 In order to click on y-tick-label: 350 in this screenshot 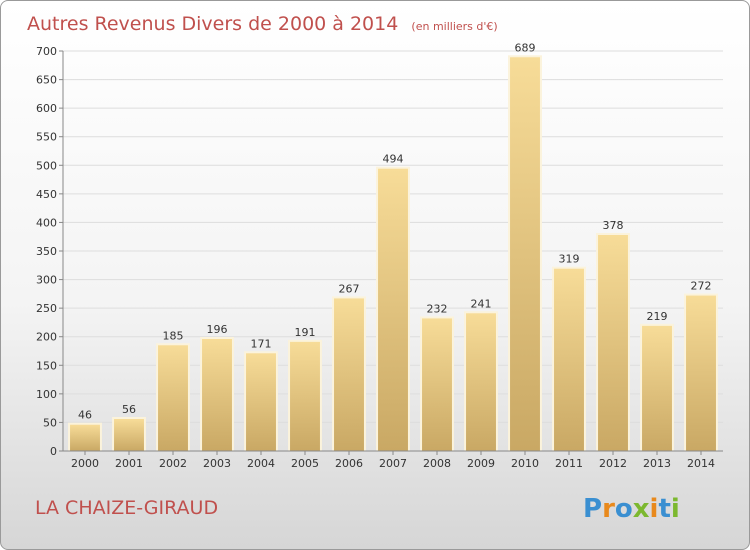, I will do `click(46, 251)`.